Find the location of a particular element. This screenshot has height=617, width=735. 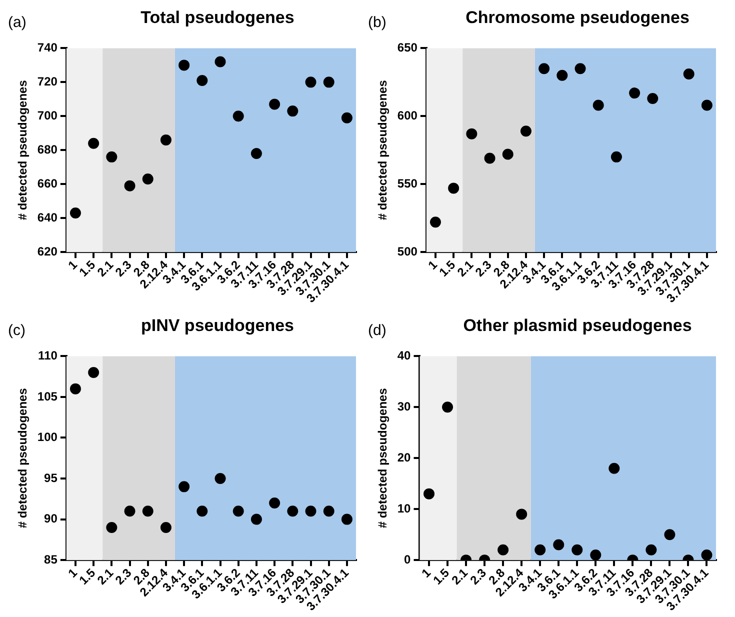

text: (a) is located at coordinates (17, 22).